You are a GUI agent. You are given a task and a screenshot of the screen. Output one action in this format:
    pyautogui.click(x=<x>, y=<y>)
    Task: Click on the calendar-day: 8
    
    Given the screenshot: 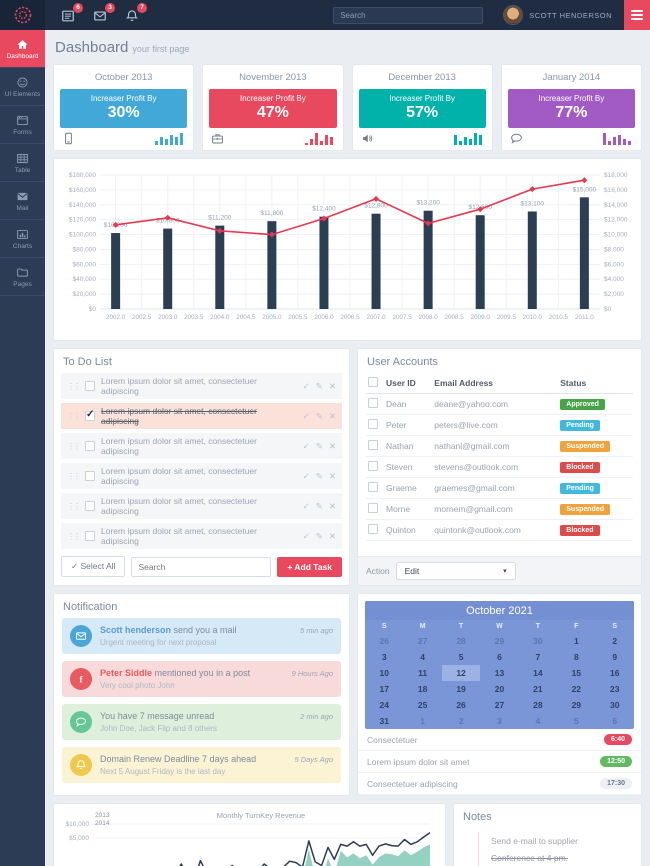 What is the action you would take?
    pyautogui.click(x=576, y=657)
    